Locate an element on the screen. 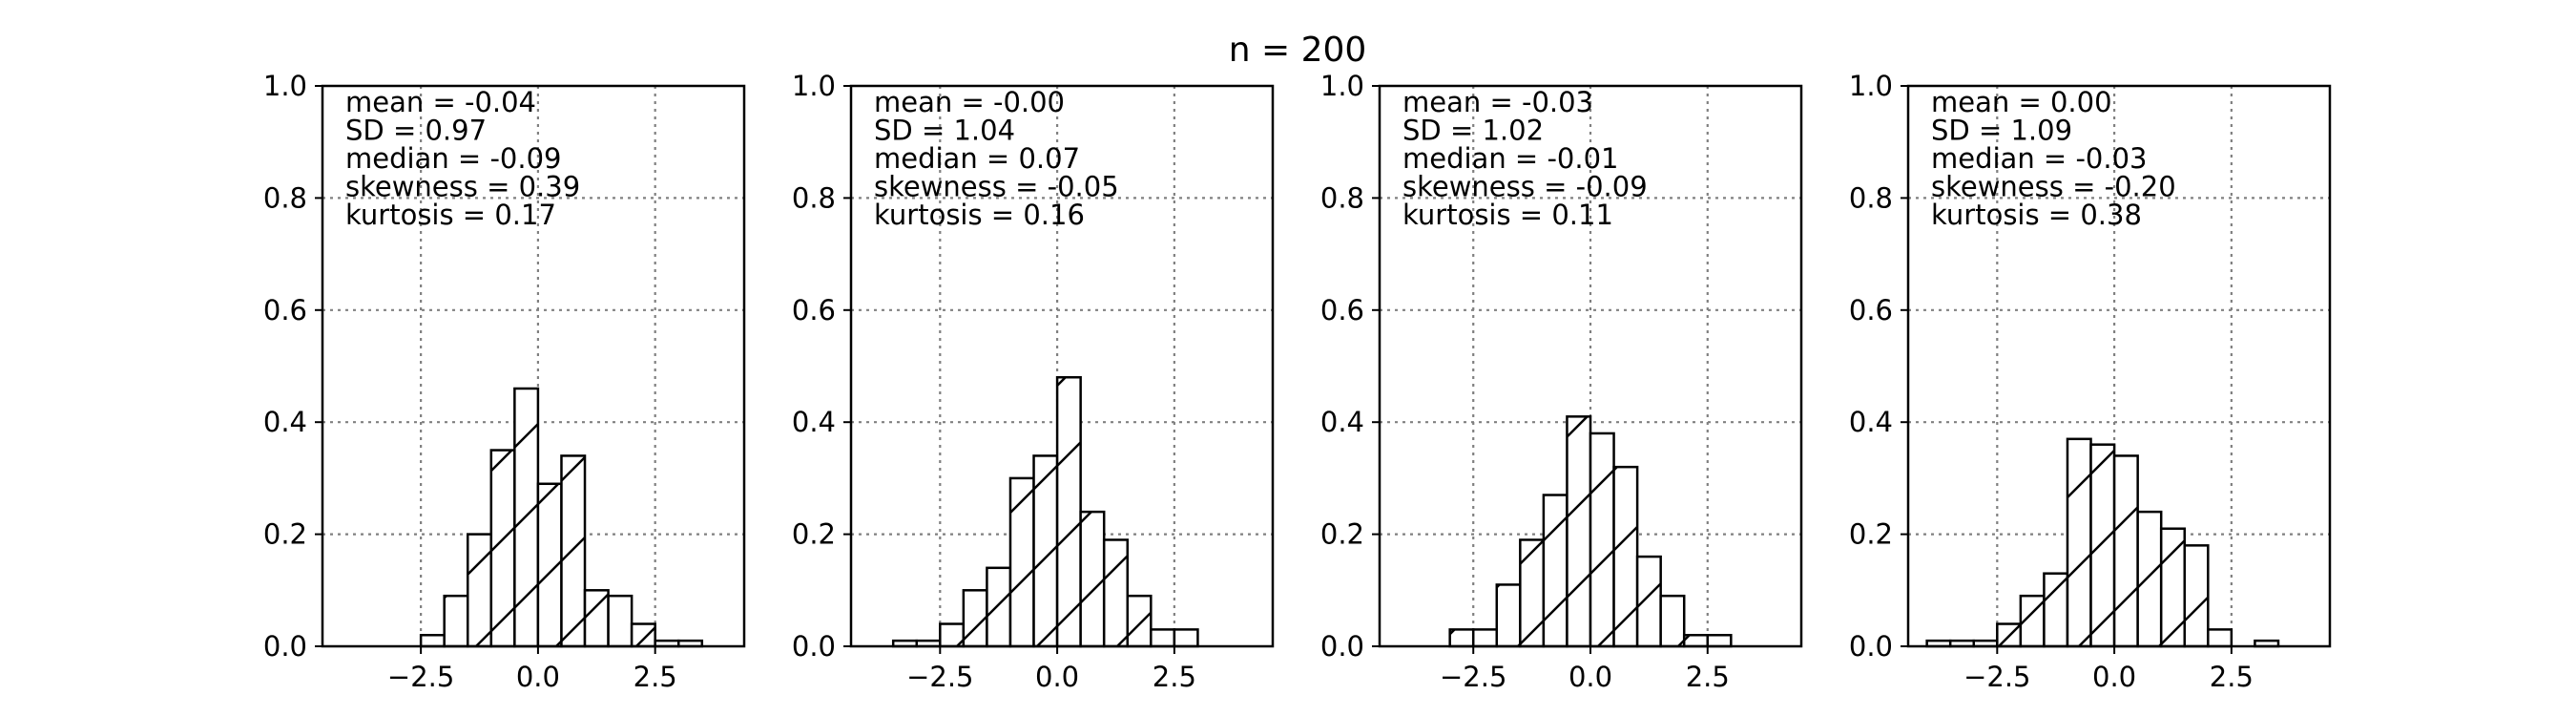  stats-annotation-line: SD = 0.97 is located at coordinates (416, 131).